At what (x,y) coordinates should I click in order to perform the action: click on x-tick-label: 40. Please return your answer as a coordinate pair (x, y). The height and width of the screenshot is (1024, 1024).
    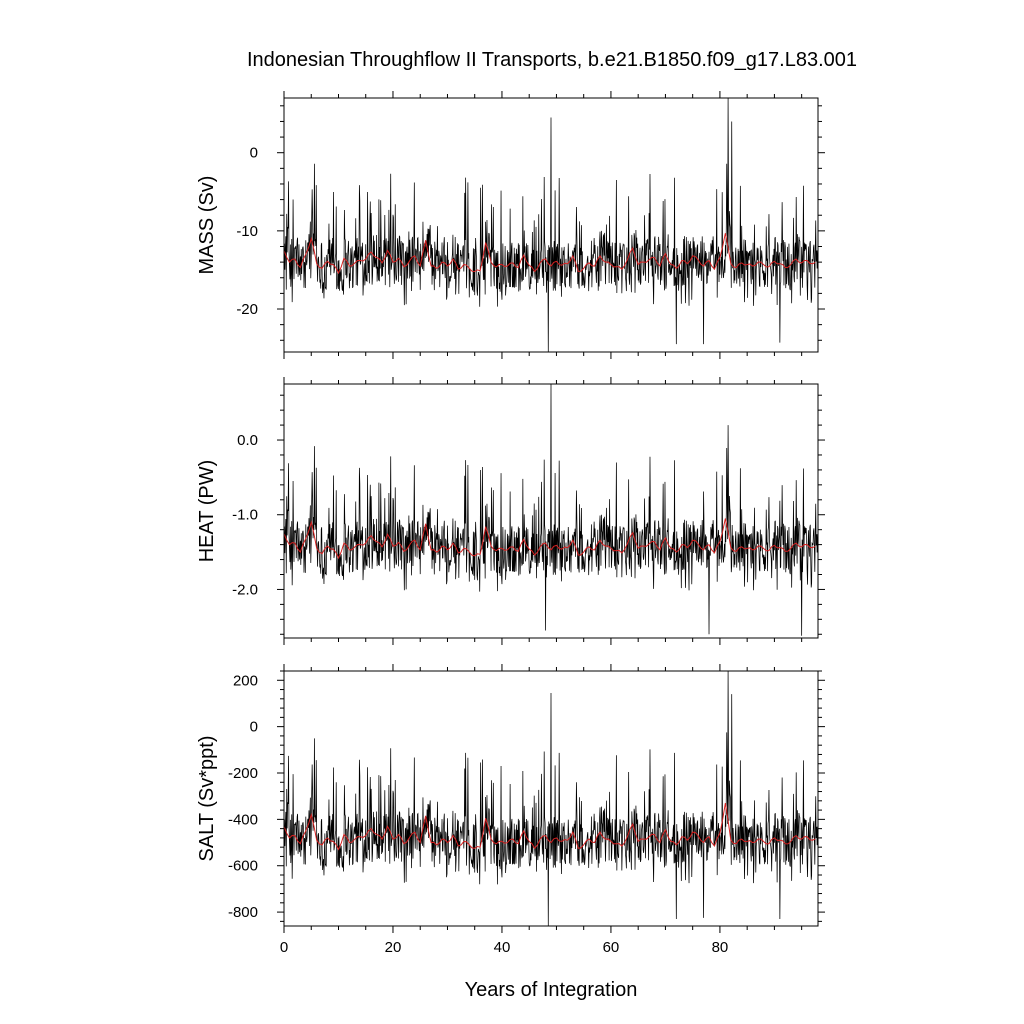
    Looking at the image, I should click on (502, 947).